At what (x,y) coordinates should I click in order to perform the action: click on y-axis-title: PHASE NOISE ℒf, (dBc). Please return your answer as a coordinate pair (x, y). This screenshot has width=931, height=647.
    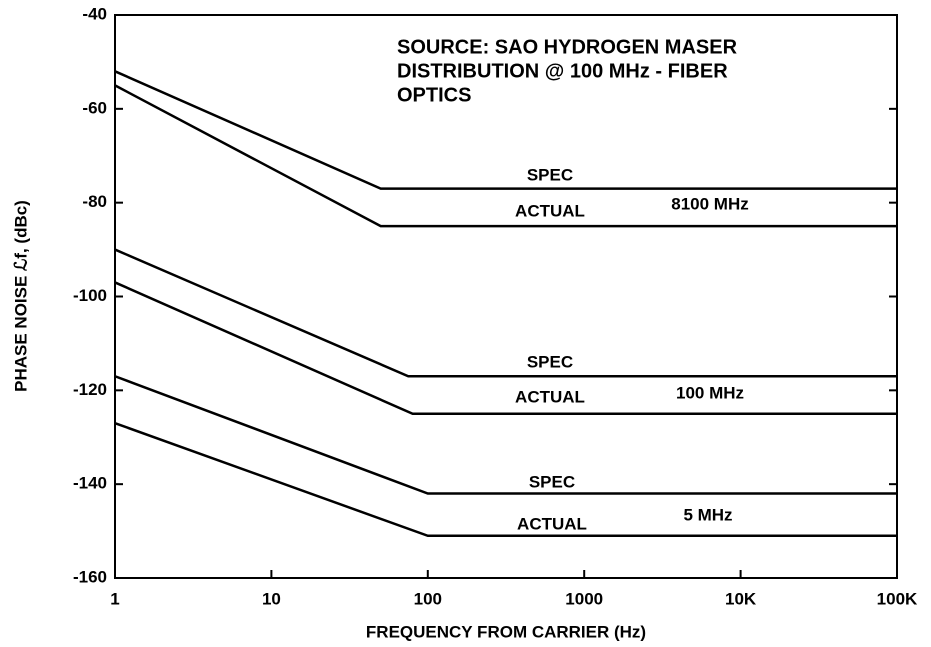
    Looking at the image, I should click on (20, 296).